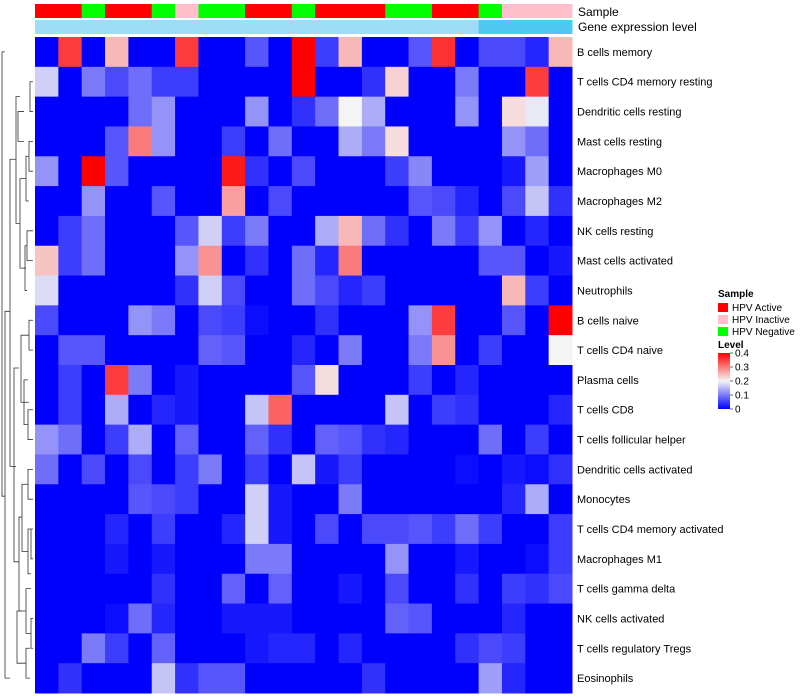 This screenshot has height=700, width=800. What do you see at coordinates (742, 382) in the screenshot?
I see `level-tick-label: 0.2` at bounding box center [742, 382].